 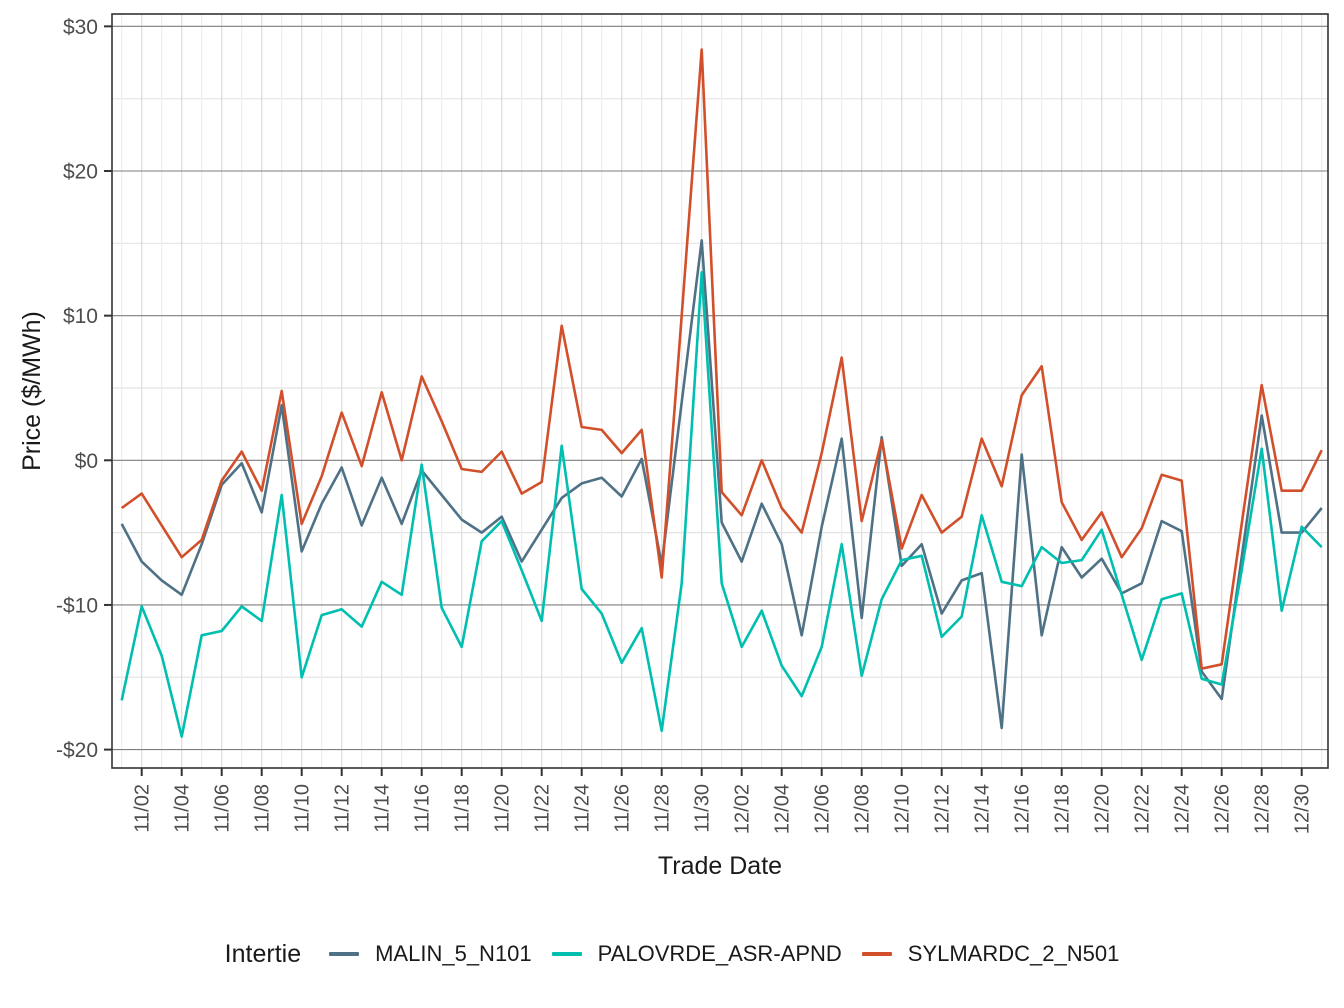 I want to click on x-tick-label: 12/30, so click(x=1303, y=809).